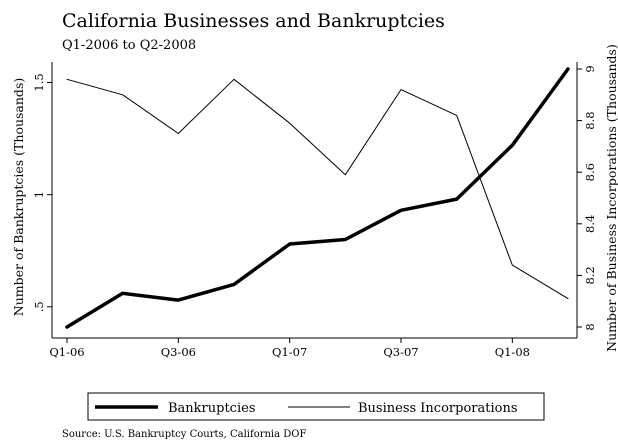  Describe the element at coordinates (39, 82) in the screenshot. I see `y-left-tick-label: 1.5` at that location.